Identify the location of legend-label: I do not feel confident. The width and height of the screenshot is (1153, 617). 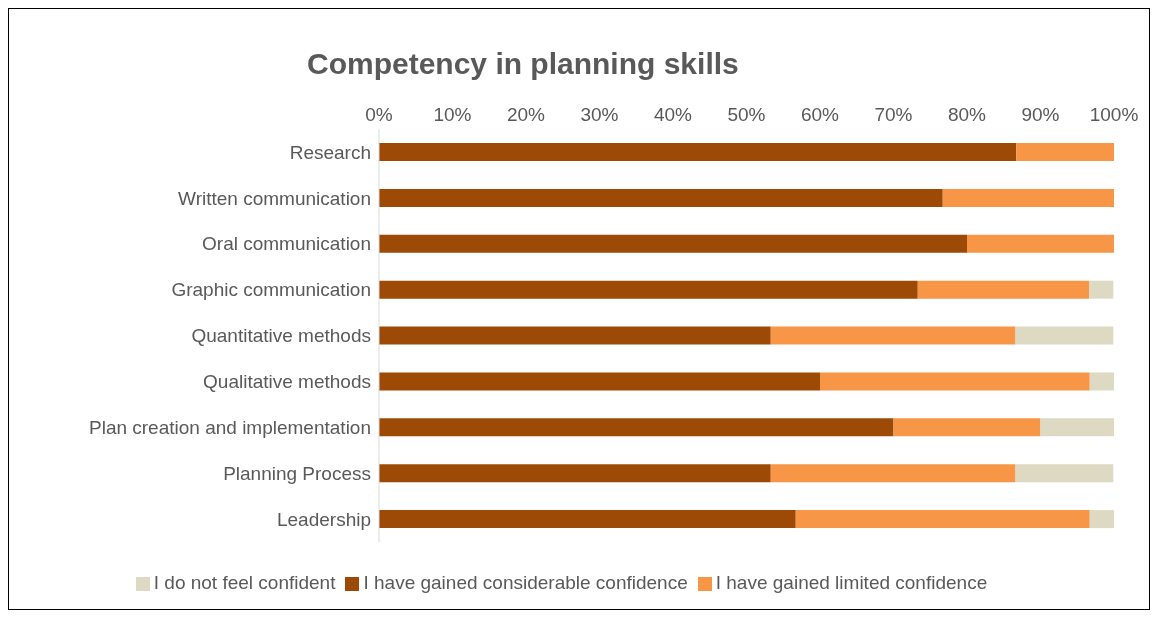
(244, 582).